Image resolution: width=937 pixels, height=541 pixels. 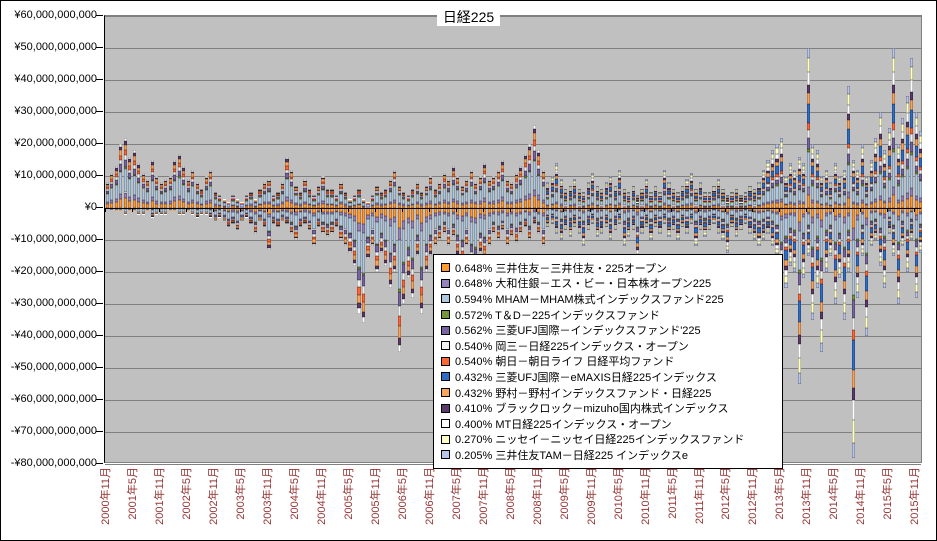 I want to click on legend-item-label: 0.562% 三菱UFJ国際－インデックスファンド'225, so click(x=578, y=331).